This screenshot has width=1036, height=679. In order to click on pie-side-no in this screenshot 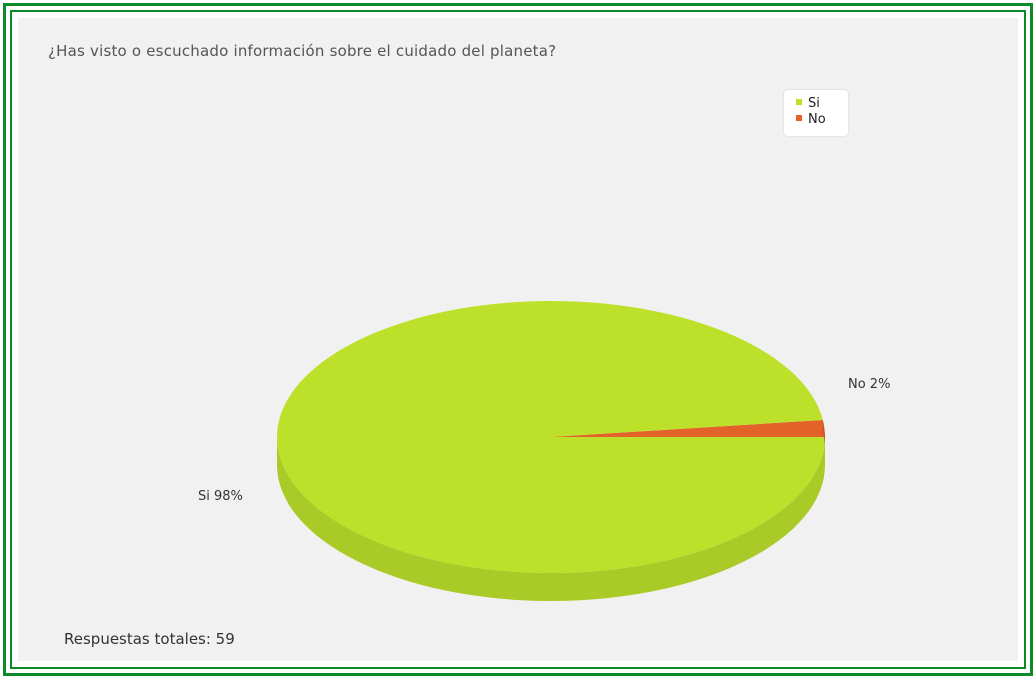, I will do `click(823, 432)`.